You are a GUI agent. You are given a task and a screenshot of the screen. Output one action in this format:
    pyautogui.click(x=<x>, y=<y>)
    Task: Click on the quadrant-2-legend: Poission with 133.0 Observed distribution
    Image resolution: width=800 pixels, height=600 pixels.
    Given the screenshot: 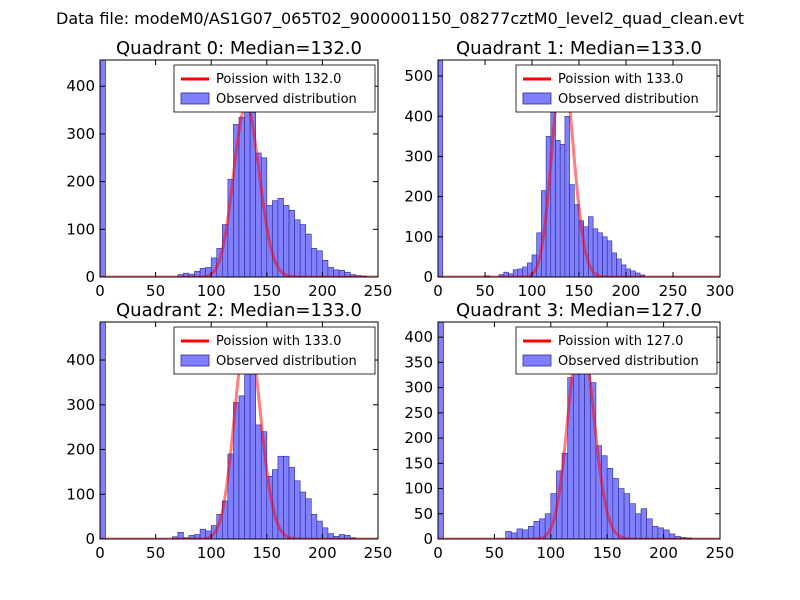 What is the action you would take?
    pyautogui.click(x=274, y=350)
    